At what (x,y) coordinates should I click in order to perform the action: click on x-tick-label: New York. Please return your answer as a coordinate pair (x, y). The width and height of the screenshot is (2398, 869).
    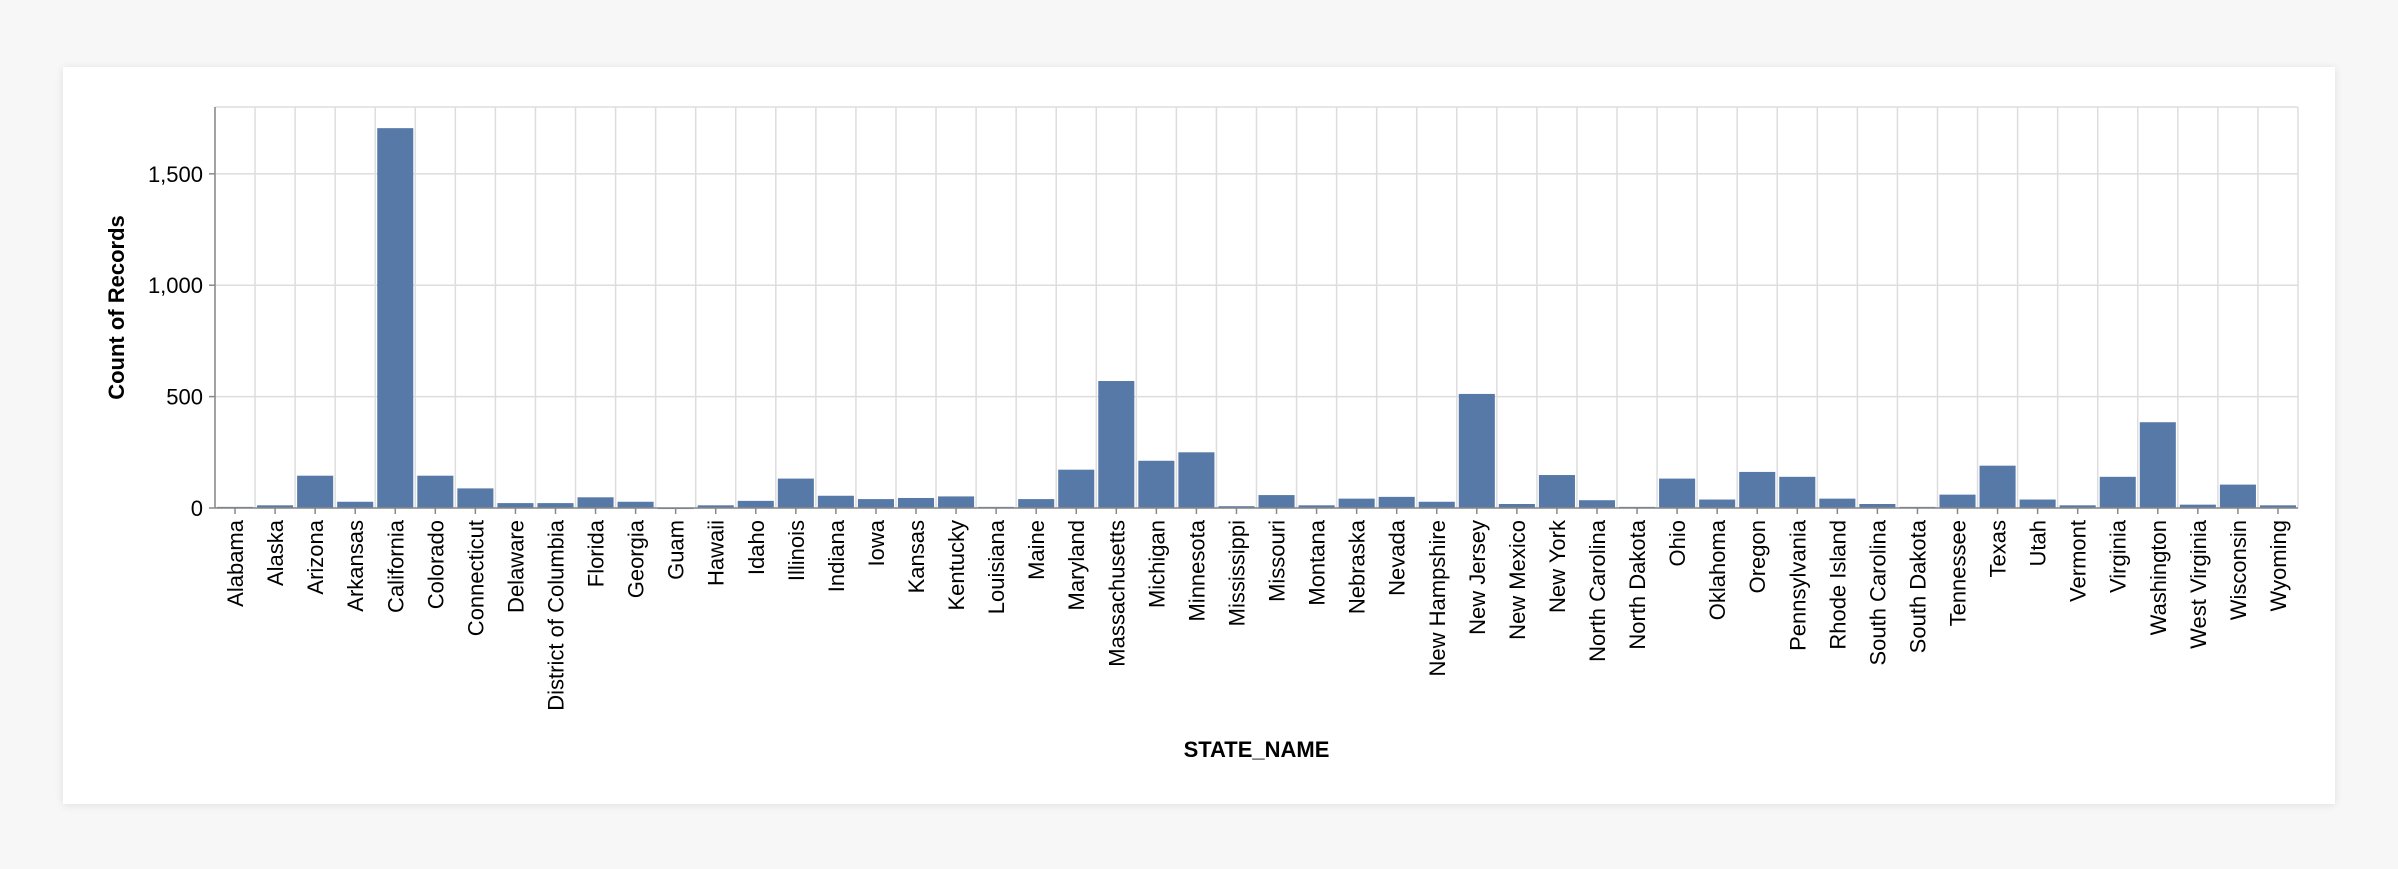
    Looking at the image, I should click on (1557, 566).